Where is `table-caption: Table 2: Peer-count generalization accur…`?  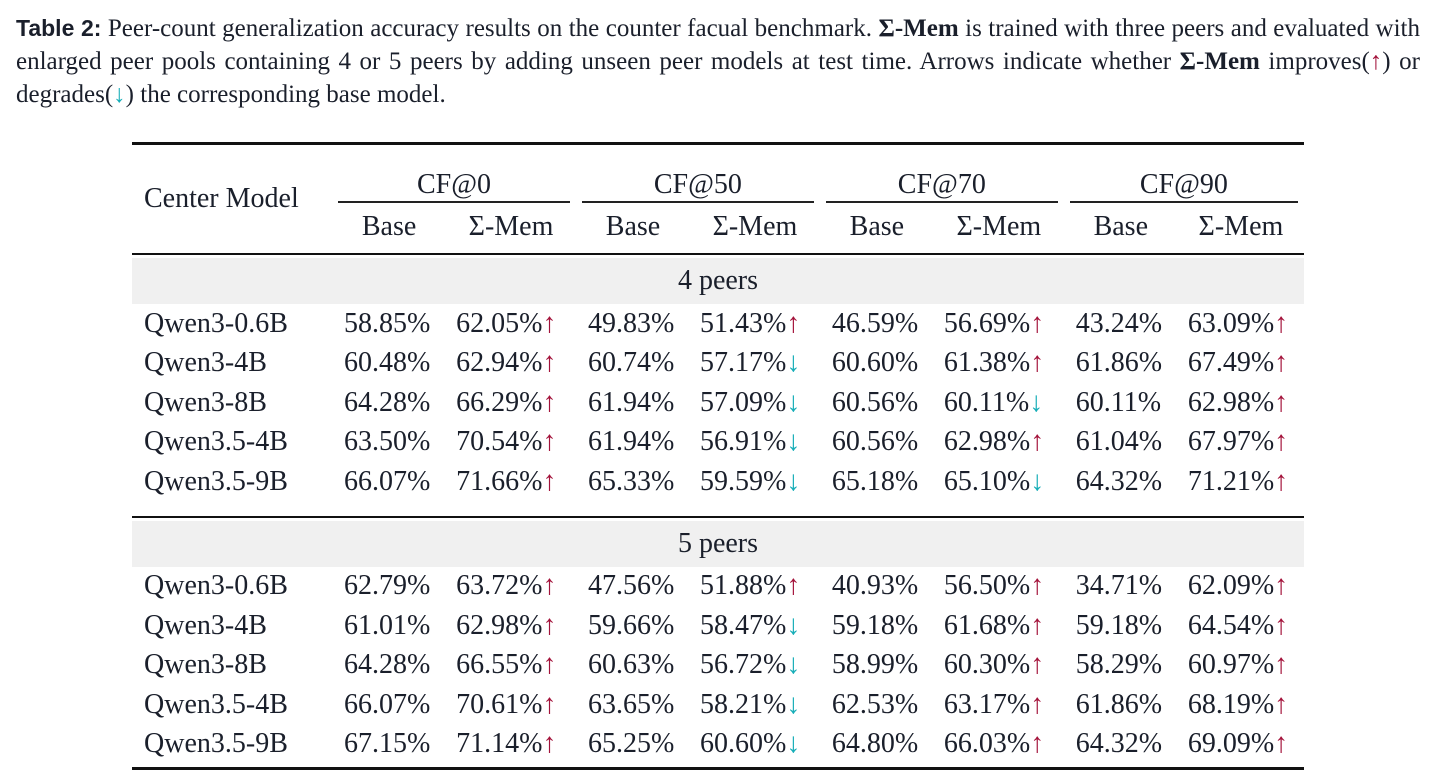 table-caption: Table 2: Peer-count generalization accur… is located at coordinates (718, 61).